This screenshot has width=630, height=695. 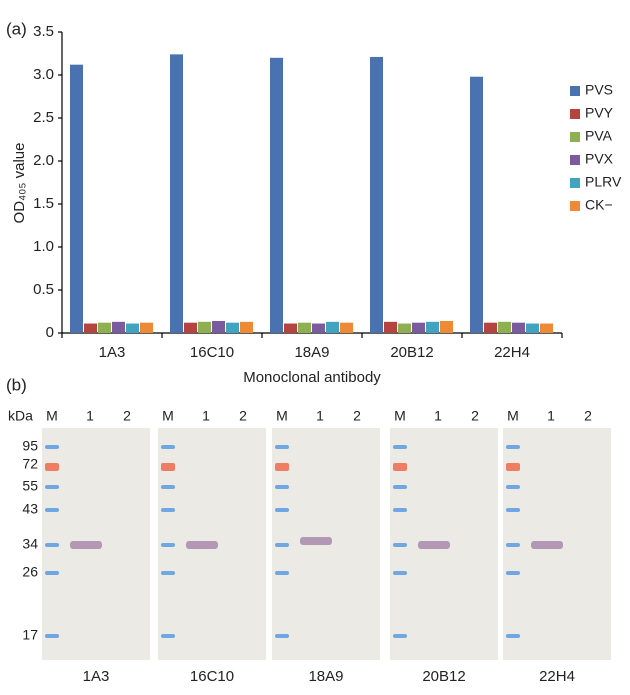 What do you see at coordinates (43, 74) in the screenshot?
I see `y-tick-label: 3.0` at bounding box center [43, 74].